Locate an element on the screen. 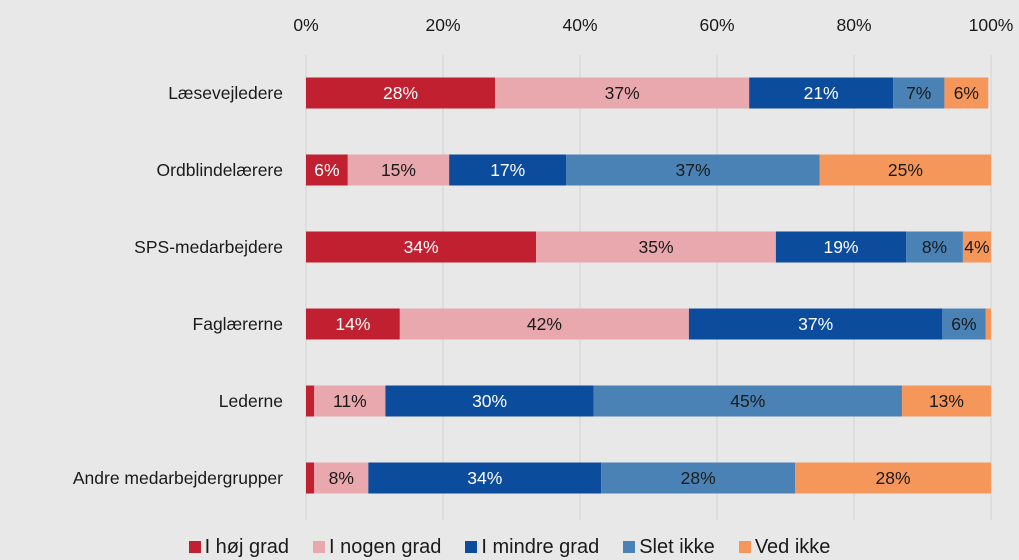  category-label: Lederne is located at coordinates (251, 401).